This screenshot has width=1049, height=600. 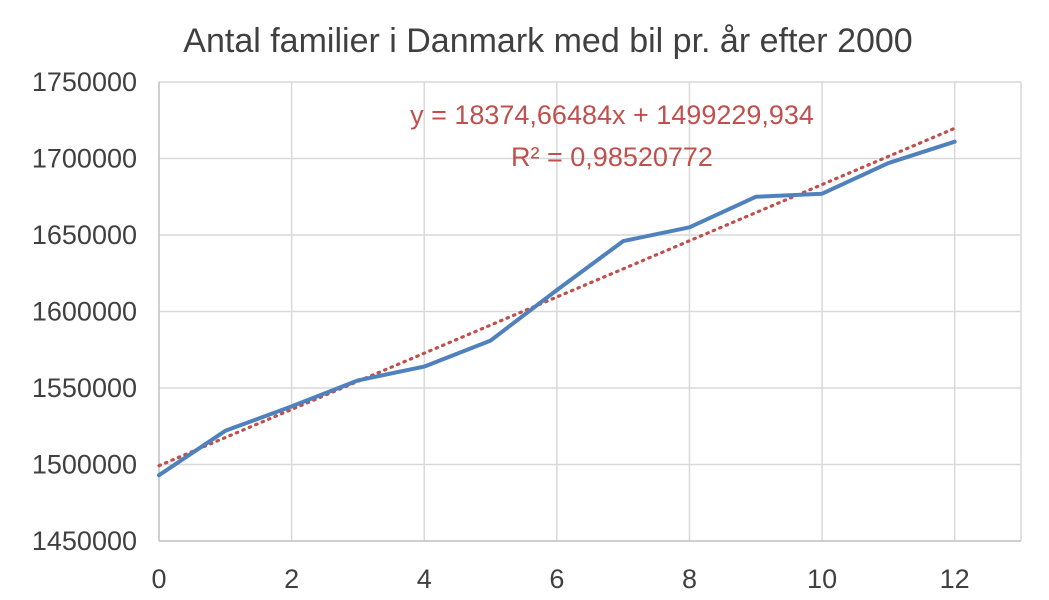 I want to click on x-tick-labels: 0 2 4 6 8 10 12, so click(x=560, y=579).